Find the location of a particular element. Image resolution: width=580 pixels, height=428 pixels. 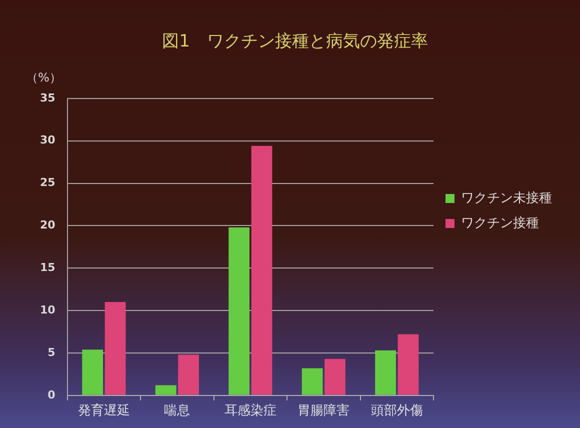

x-tick-label: 喘息 is located at coordinates (177, 411).